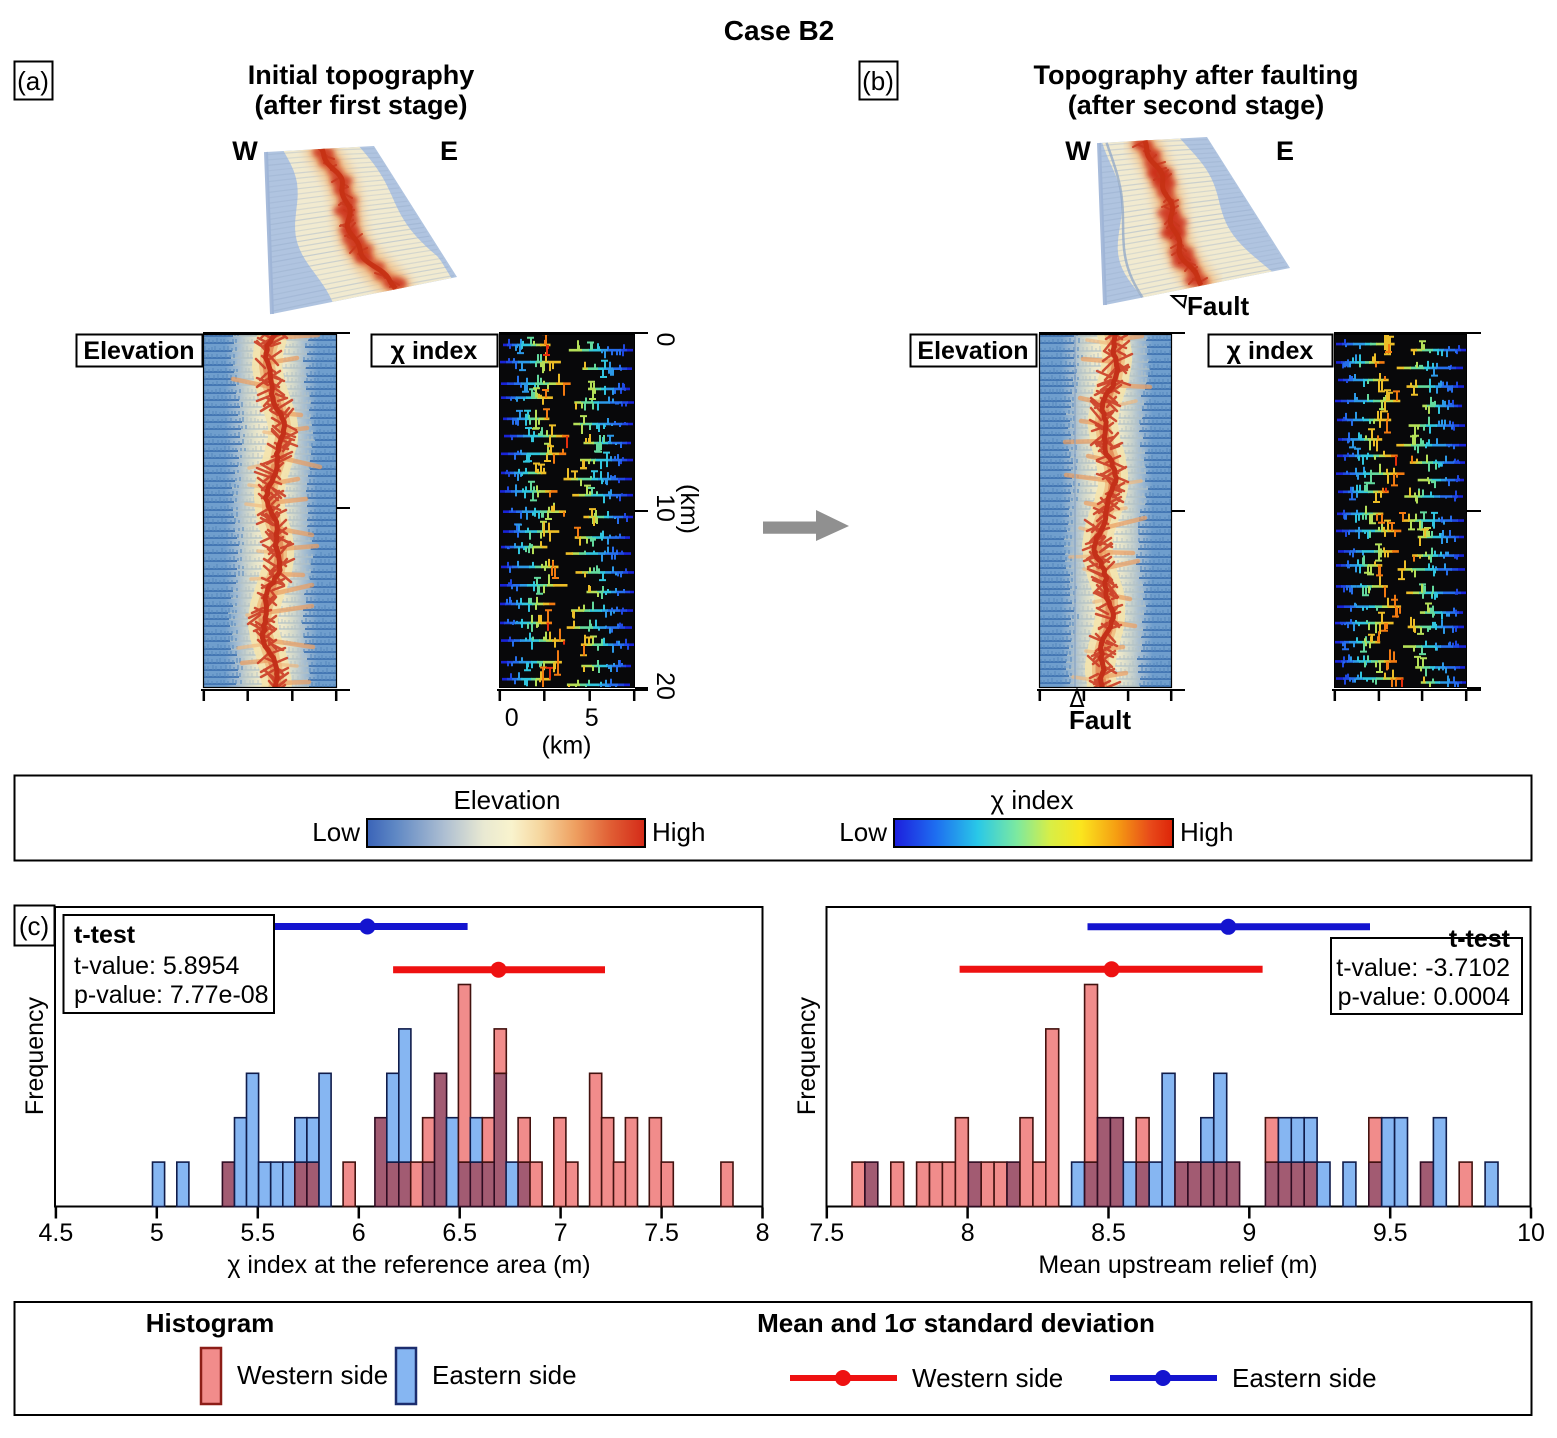 The height and width of the screenshot is (1438, 1557). Describe the element at coordinates (1108, 1233) in the screenshot. I see `svg-text: 8.5` at that location.